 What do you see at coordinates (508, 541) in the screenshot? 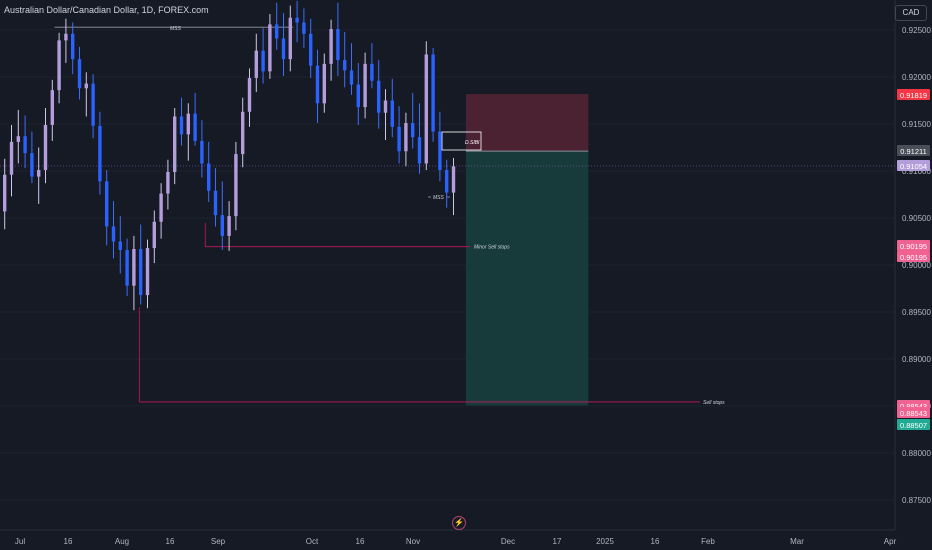
I see `time-tick-label: Dec` at bounding box center [508, 541].